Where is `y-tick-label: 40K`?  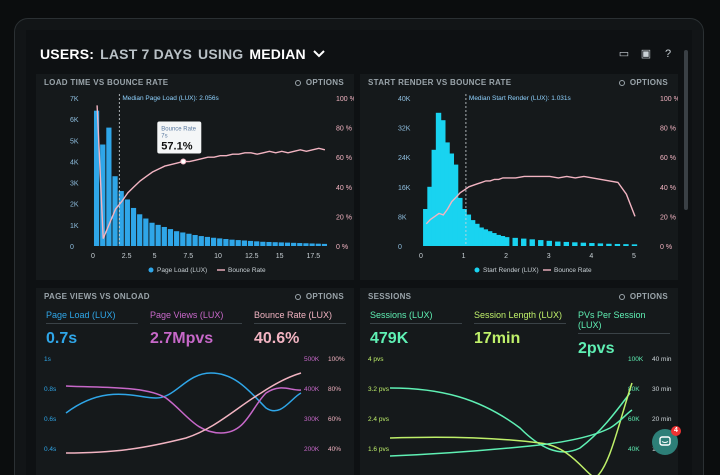 y-tick-label: 40K is located at coordinates (404, 99).